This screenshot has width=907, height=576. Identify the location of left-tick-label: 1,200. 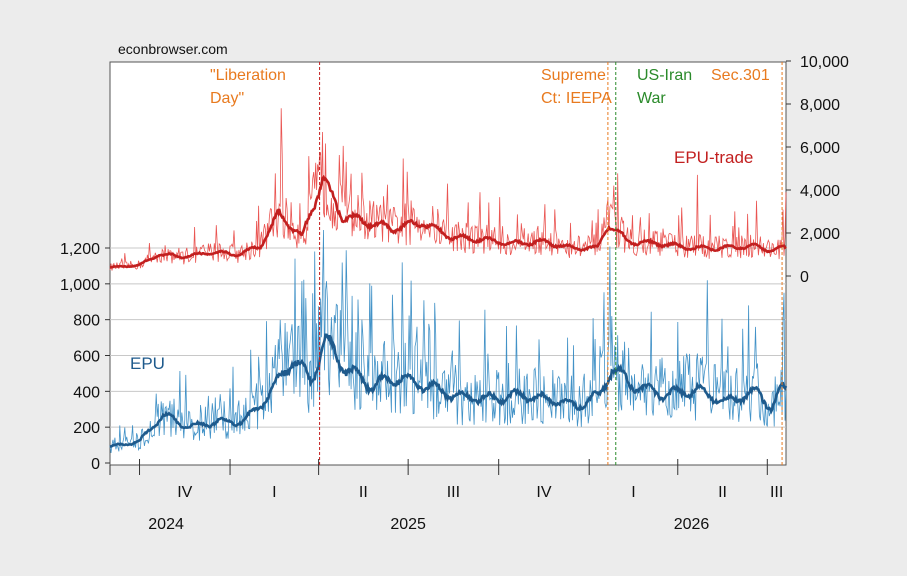
(80, 249).